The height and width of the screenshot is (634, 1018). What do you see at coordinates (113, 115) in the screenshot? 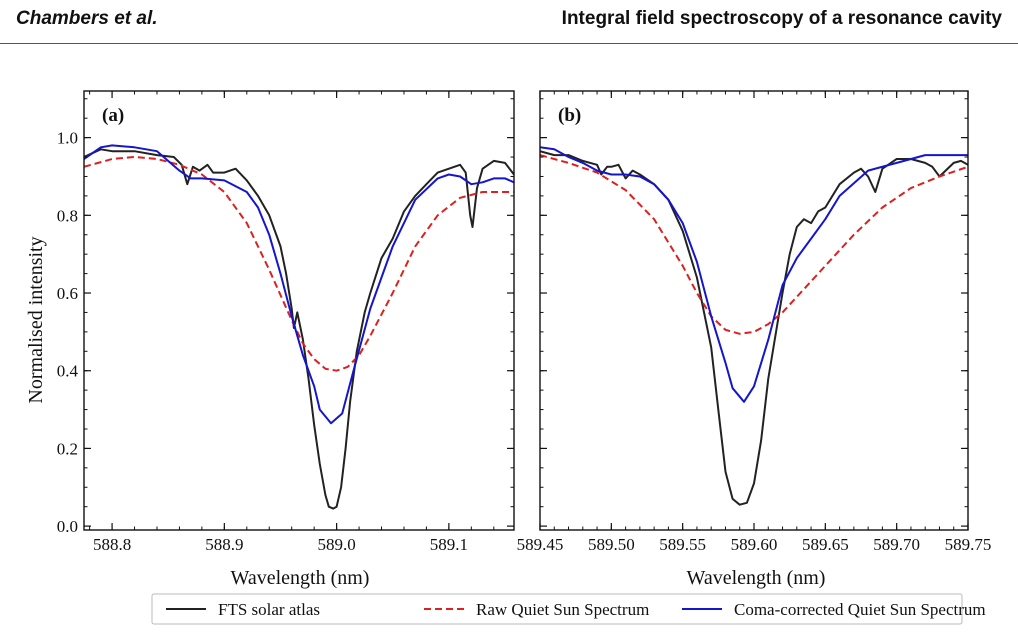
I see `panel-label-a: (a)` at bounding box center [113, 115].